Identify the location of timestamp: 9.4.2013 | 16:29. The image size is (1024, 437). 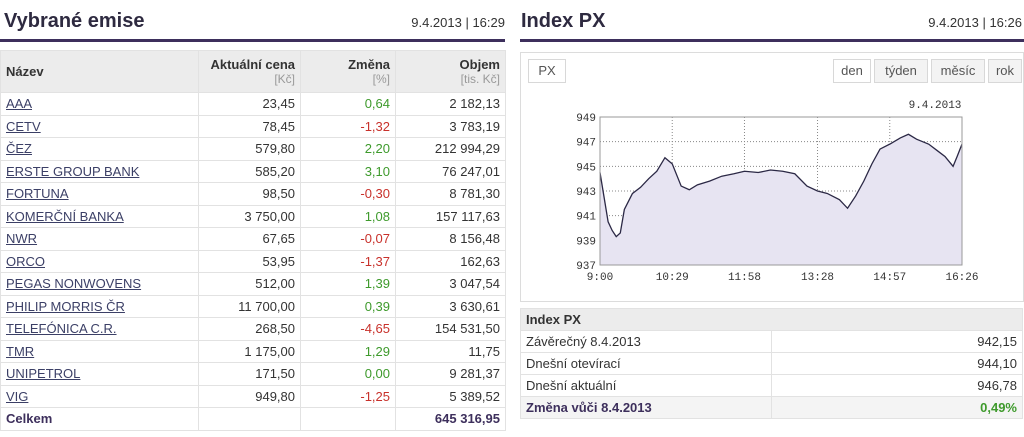
(458, 22).